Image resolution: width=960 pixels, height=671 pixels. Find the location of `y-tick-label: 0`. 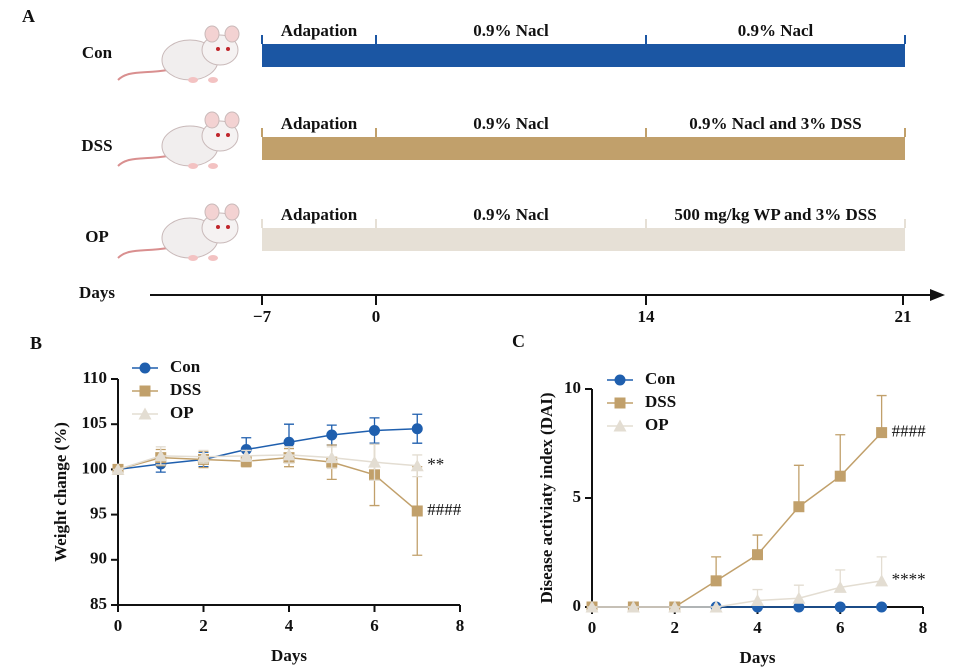

y-tick-label: 0 is located at coordinates (577, 605).